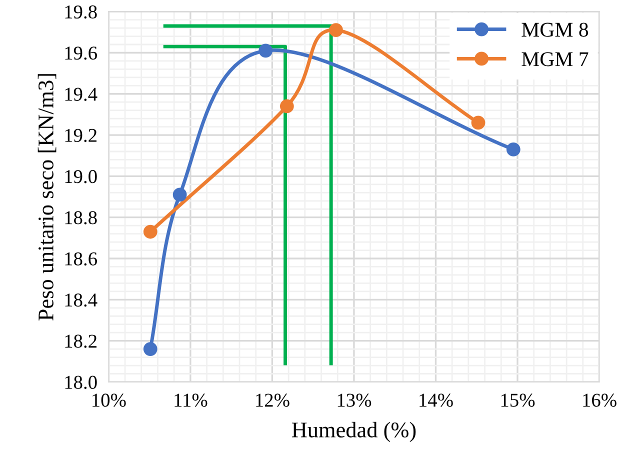 The width and height of the screenshot is (621, 463). I want to click on legend-label: MGM 8, so click(555, 29).